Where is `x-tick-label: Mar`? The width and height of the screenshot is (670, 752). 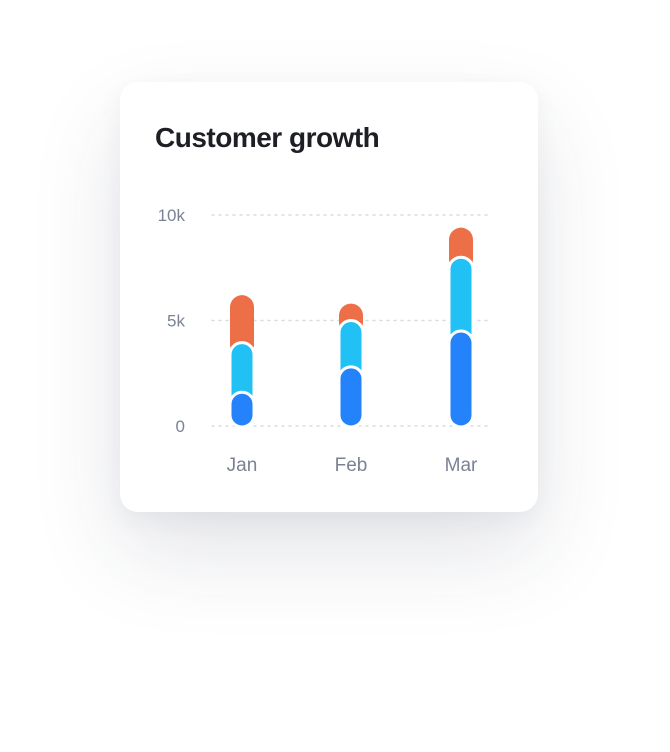
x-tick-label: Mar is located at coordinates (461, 465).